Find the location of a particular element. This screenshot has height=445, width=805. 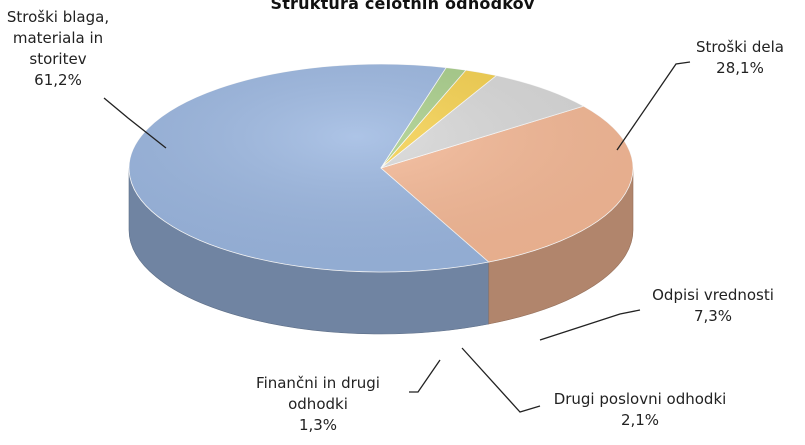

chart-title: Struktura celotnih odhodkov is located at coordinates (402, 6).